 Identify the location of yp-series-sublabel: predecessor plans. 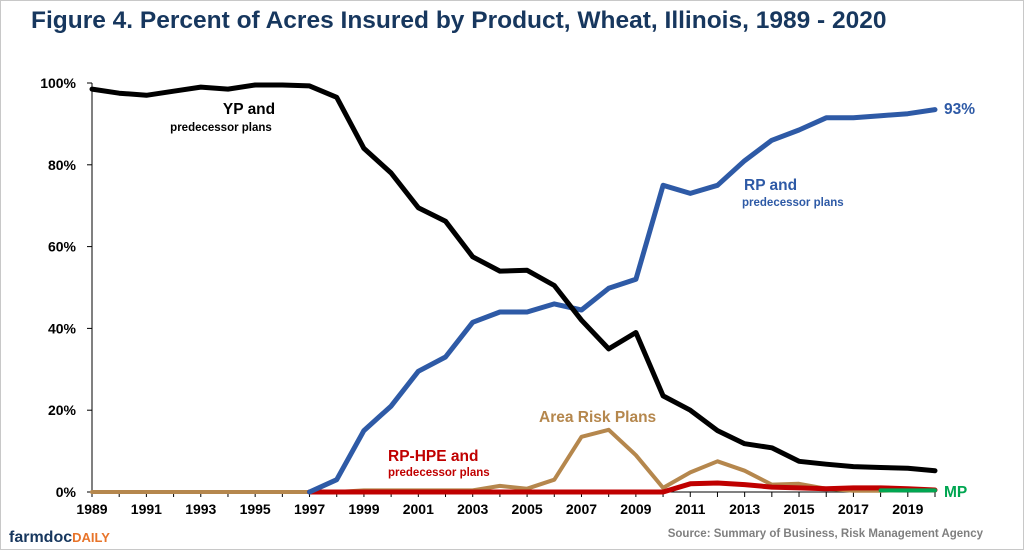
(221, 128).